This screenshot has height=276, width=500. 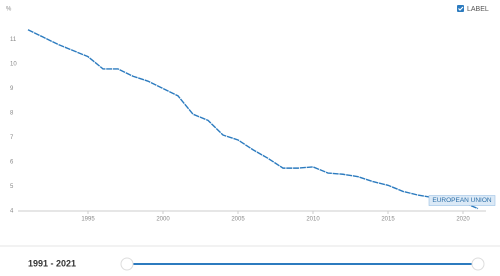 I want to click on y-axis-label: %, so click(x=9, y=10).